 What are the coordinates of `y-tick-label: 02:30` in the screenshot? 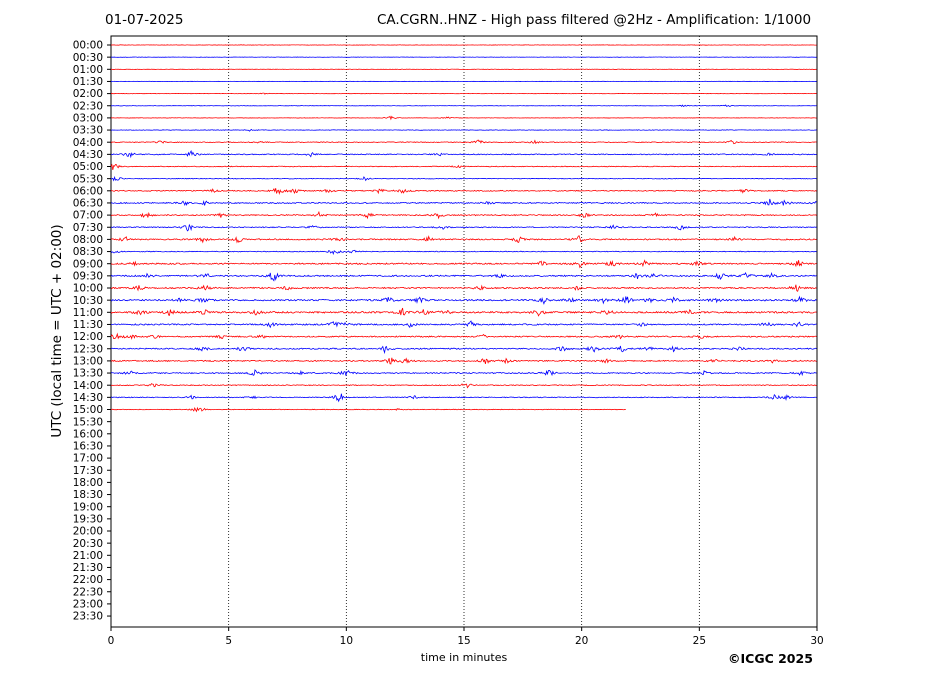 It's located at (88, 106).